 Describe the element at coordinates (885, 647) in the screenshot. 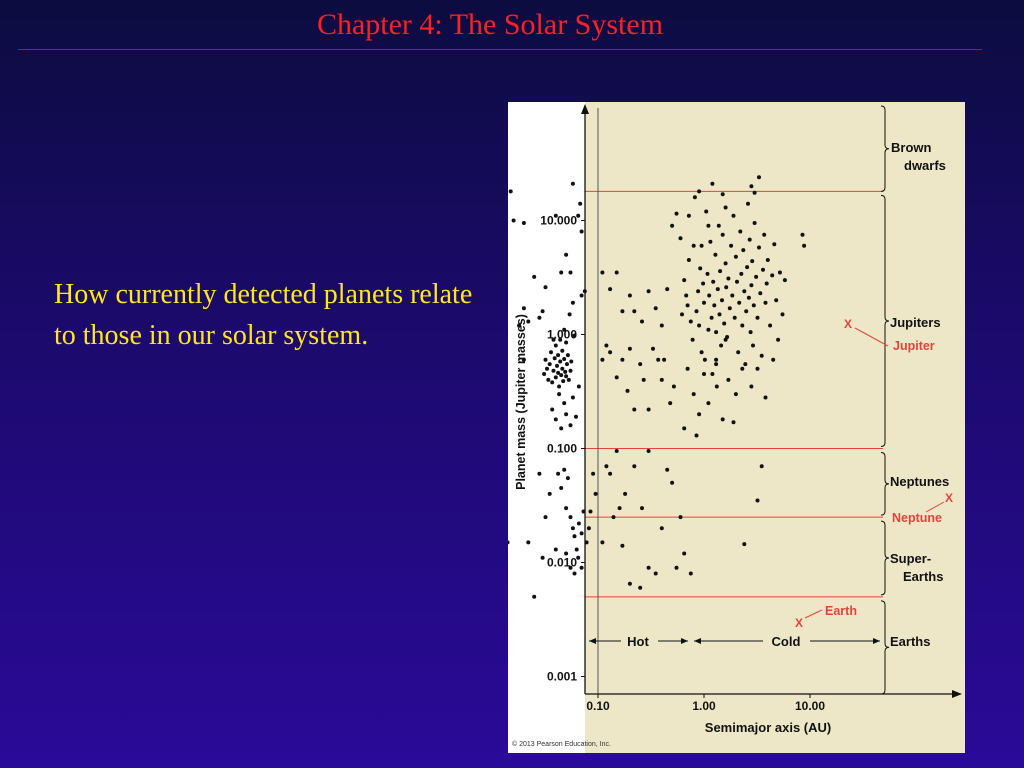

I see `category-brace` at that location.